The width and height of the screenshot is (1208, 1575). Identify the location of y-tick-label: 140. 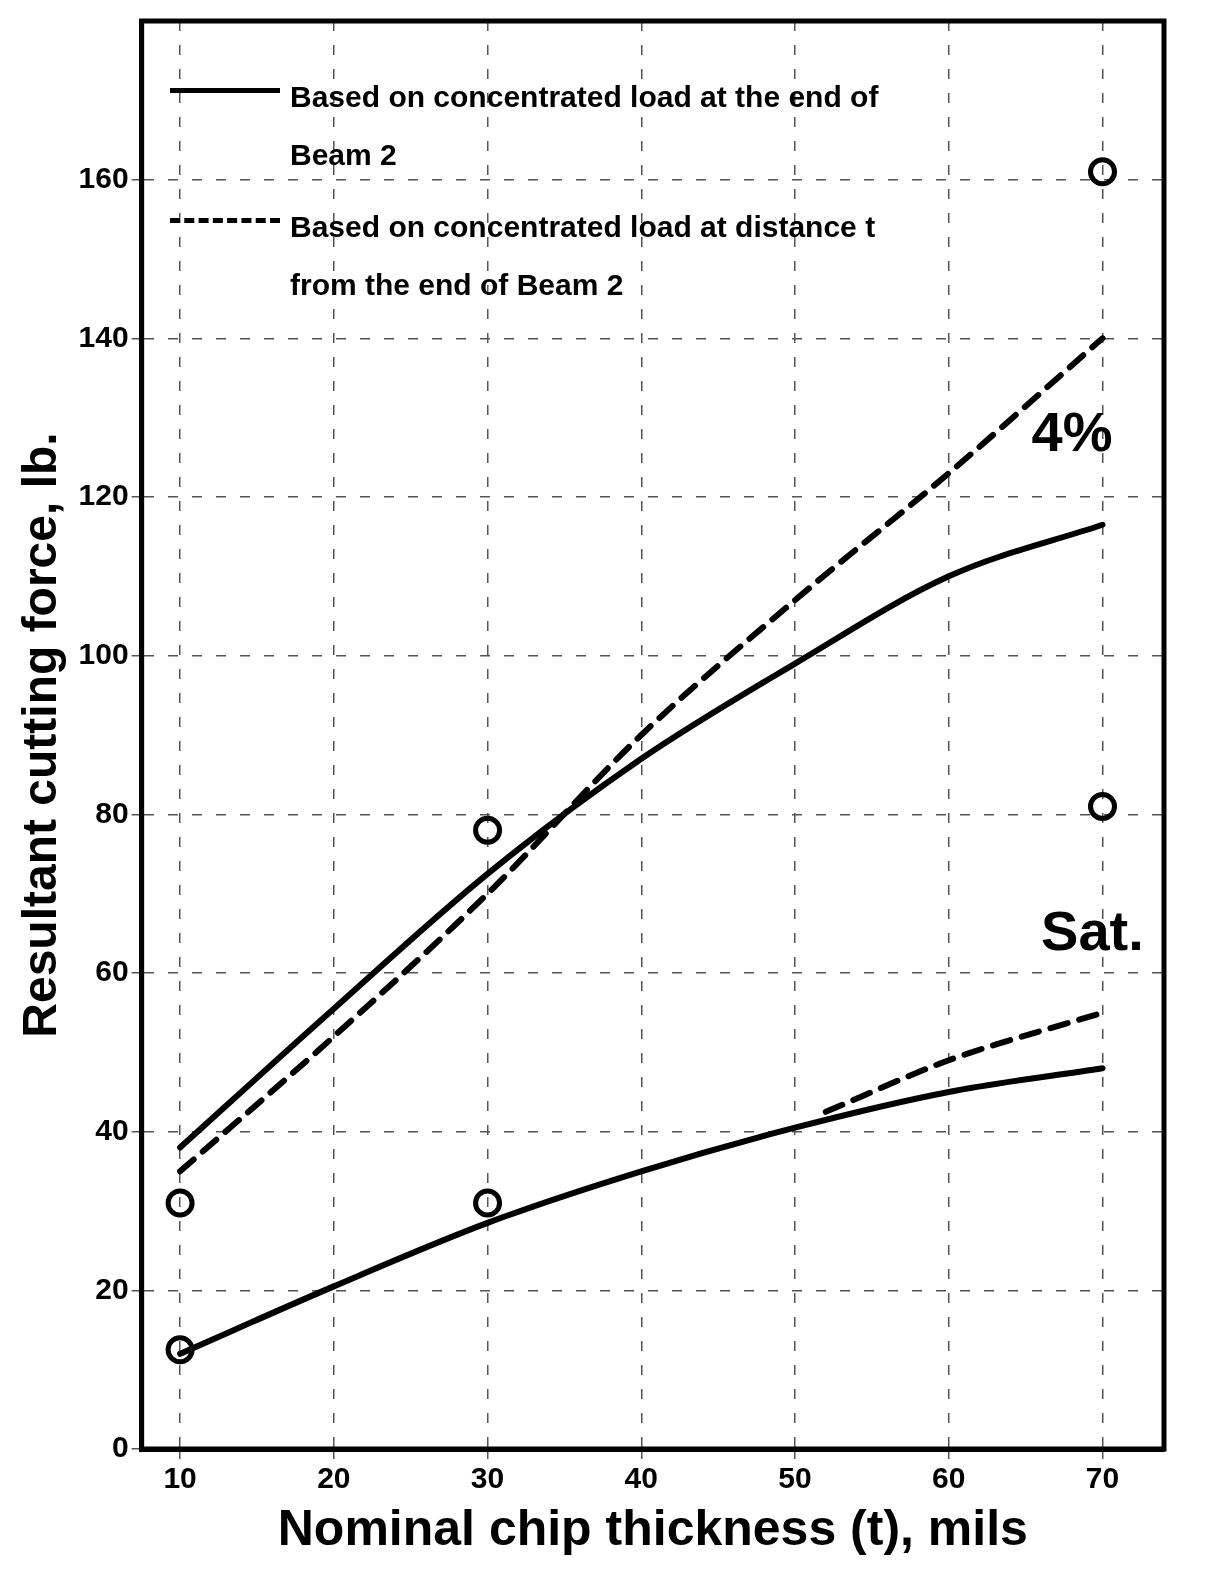
(103, 336).